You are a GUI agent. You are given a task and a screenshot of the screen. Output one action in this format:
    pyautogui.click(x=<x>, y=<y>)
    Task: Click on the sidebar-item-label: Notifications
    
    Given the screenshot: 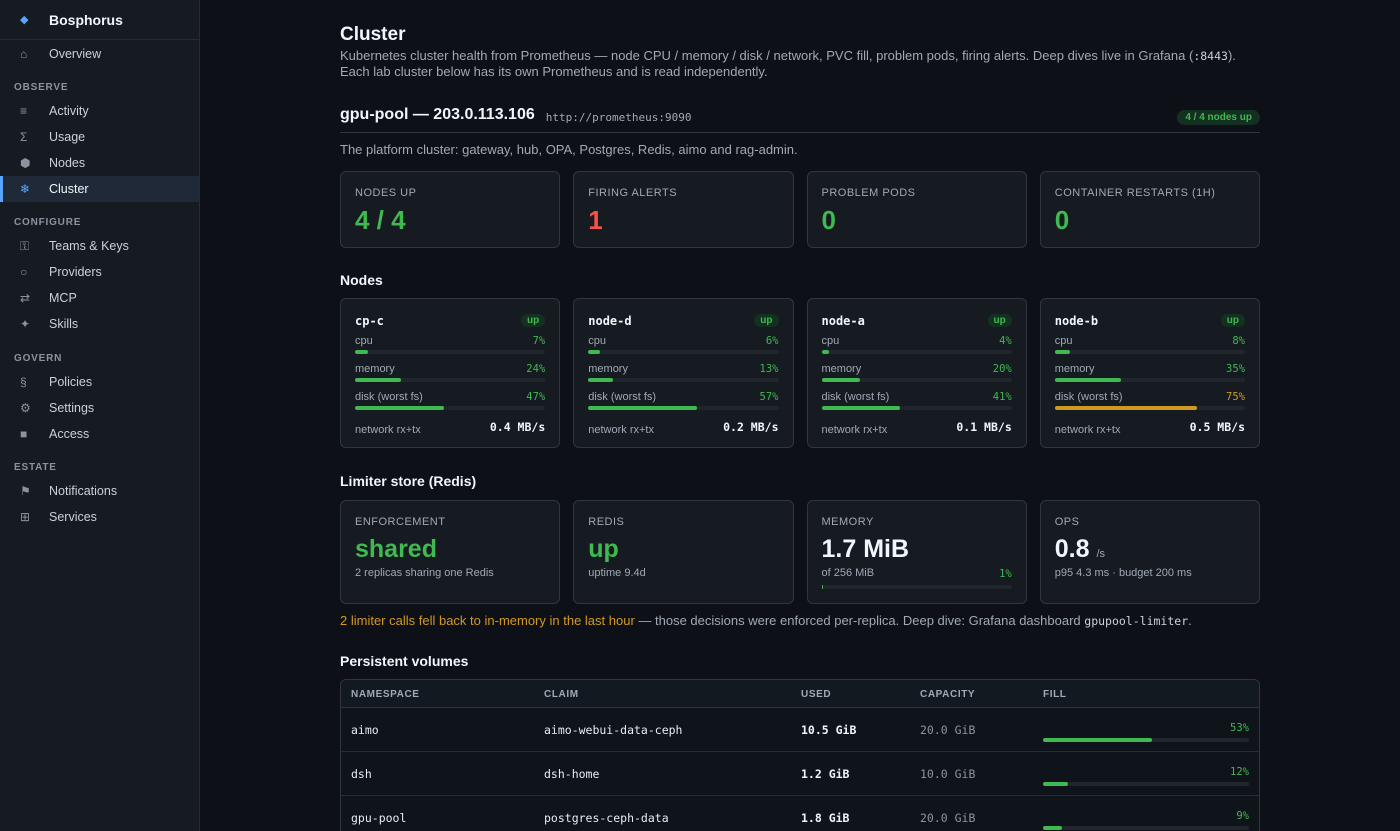 What is the action you would take?
    pyautogui.click(x=83, y=491)
    